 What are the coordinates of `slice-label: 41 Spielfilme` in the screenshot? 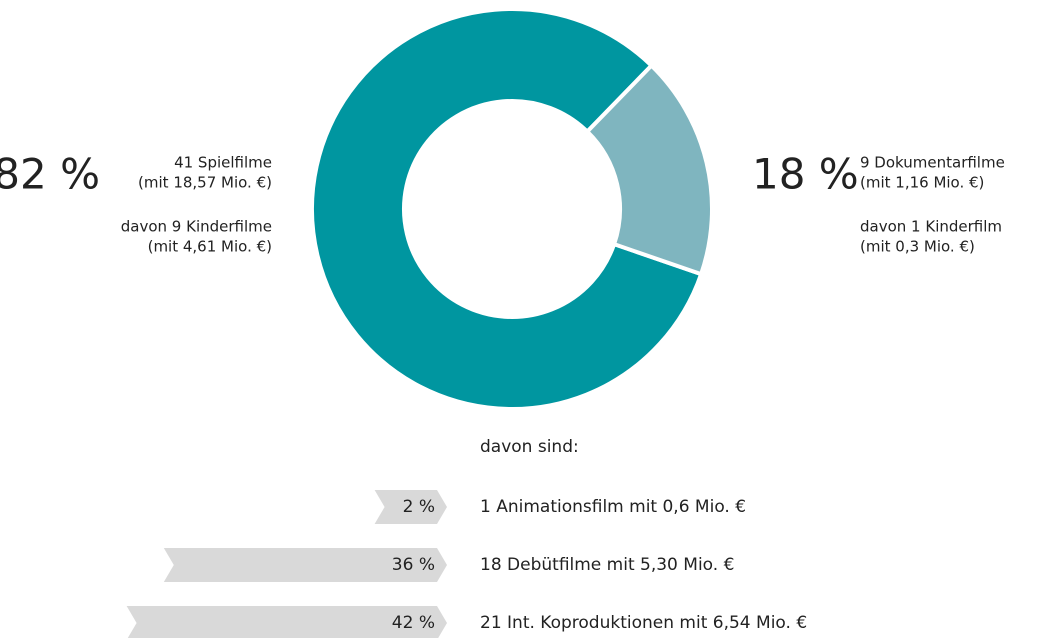 It's located at (223, 163).